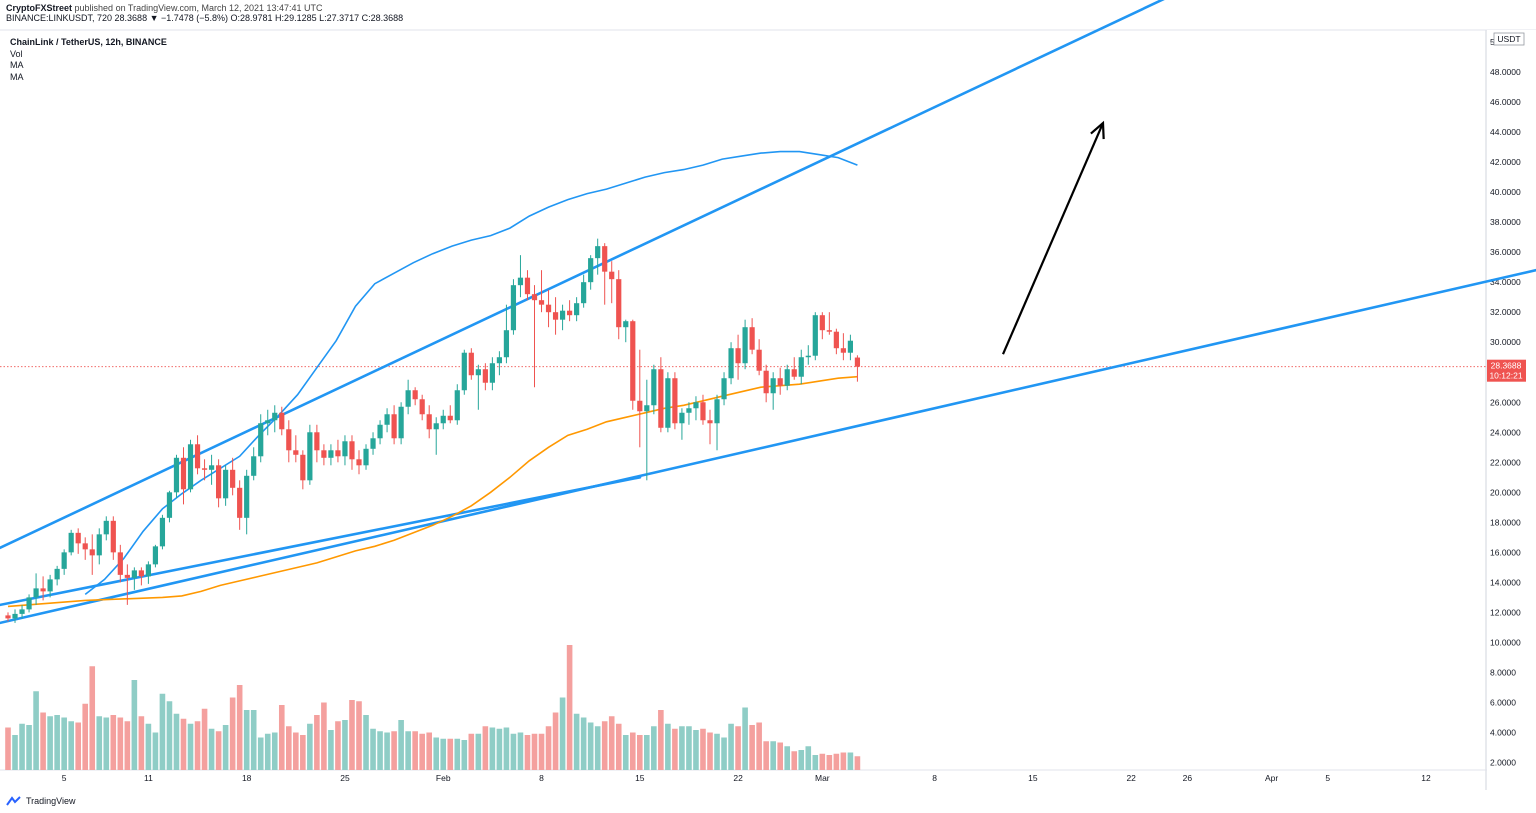  I want to click on publisher-name: CryptoFXStreet, so click(39, 8).